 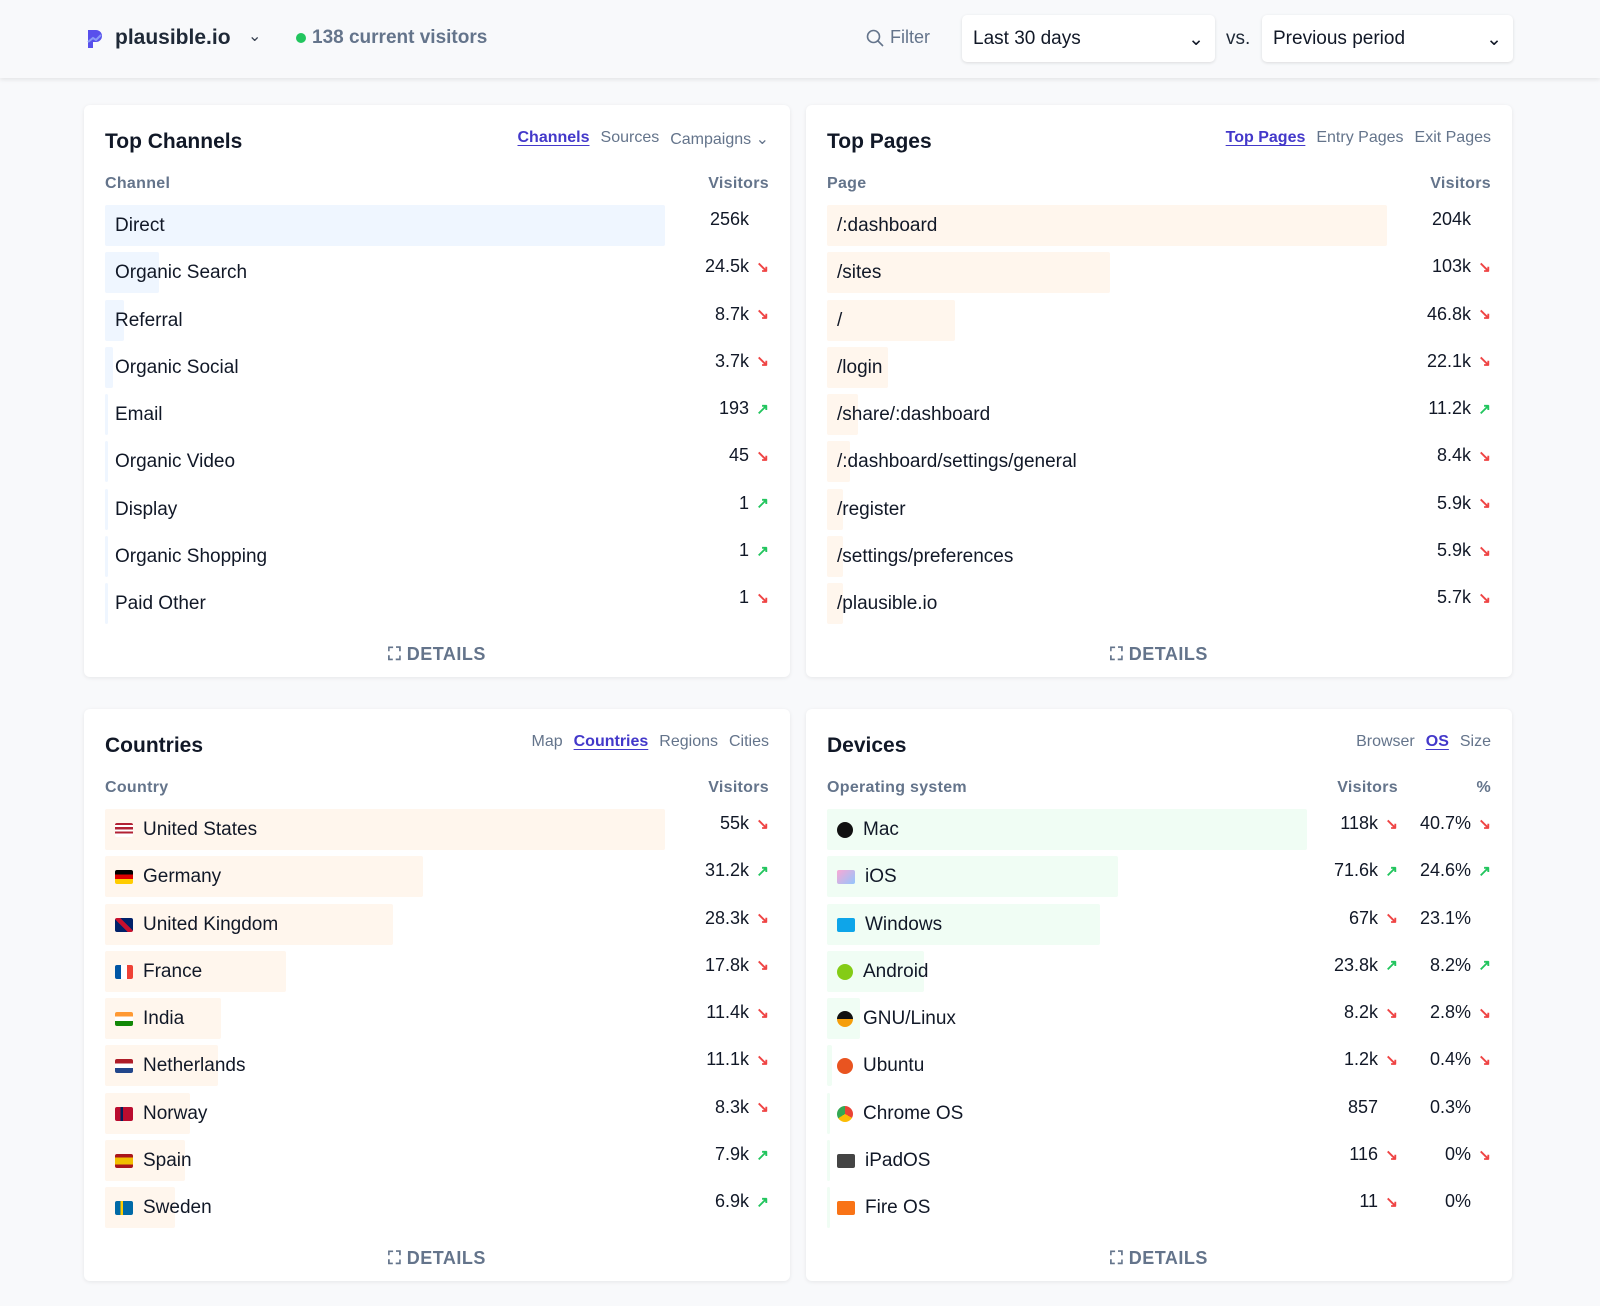 What do you see at coordinates (867, 877) in the screenshot?
I see `item-label: iOS` at bounding box center [867, 877].